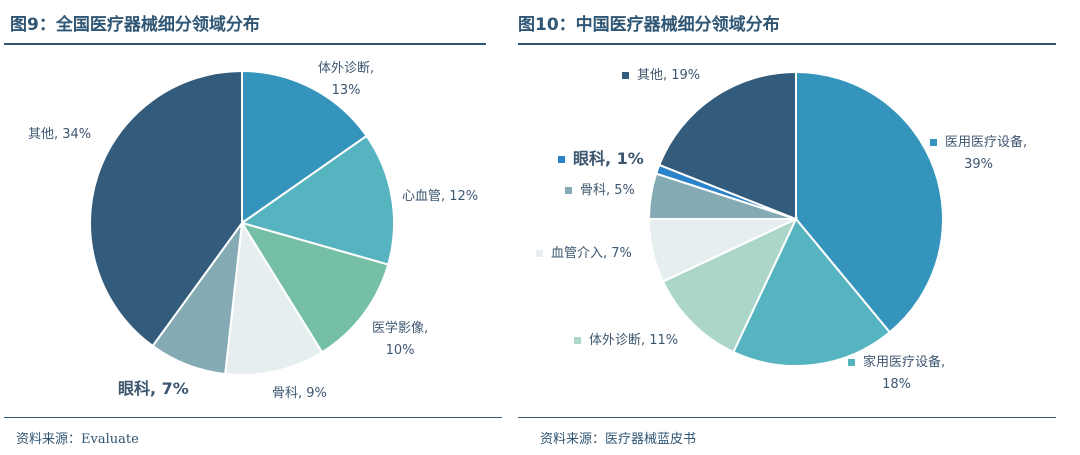  Describe the element at coordinates (618, 439) in the screenshot. I see `source-right: 资料来源：医疗器械蓝皮书` at that location.